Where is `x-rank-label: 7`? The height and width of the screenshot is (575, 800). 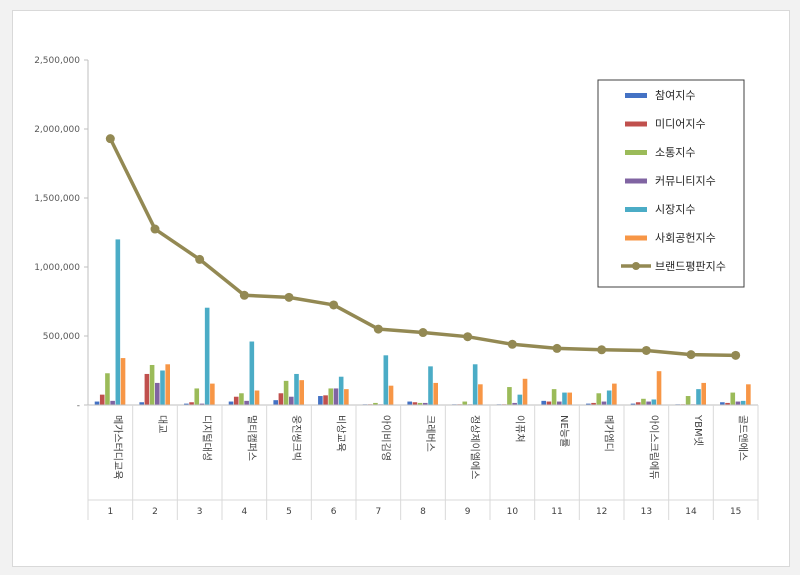 x-rank-label: 7 is located at coordinates (378, 512).